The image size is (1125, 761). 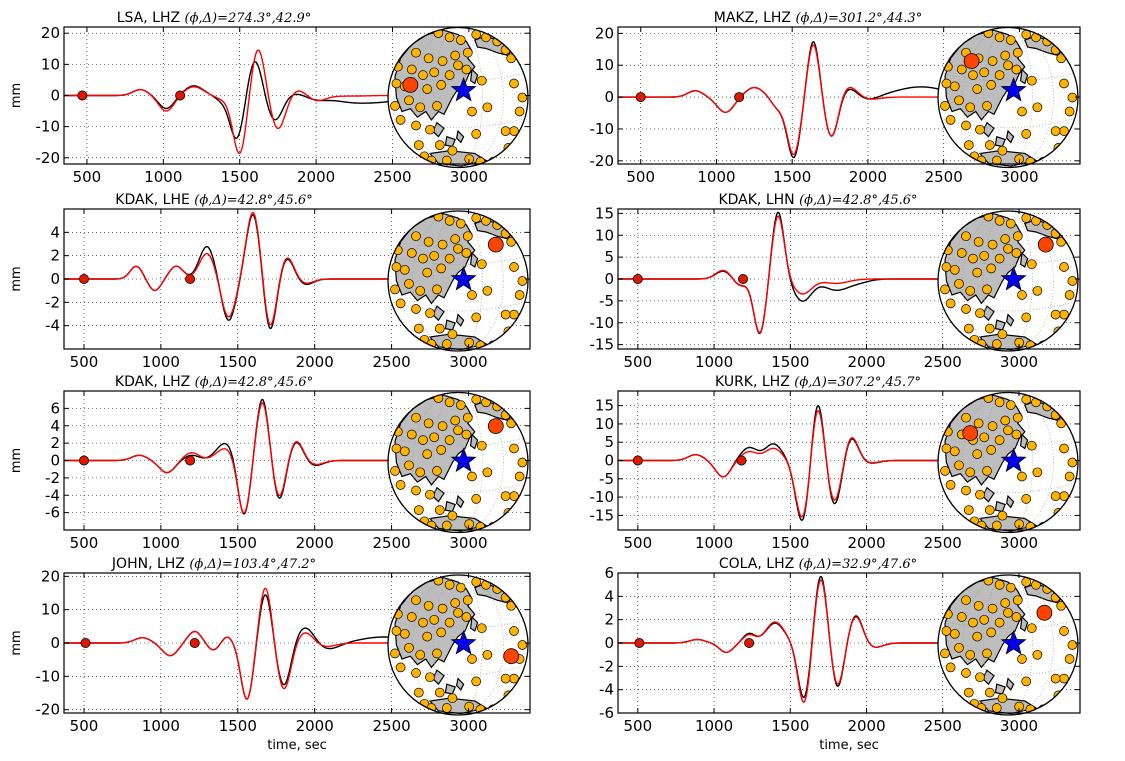 What do you see at coordinates (790, 543) in the screenshot?
I see `x-tick-label: 1500` at bounding box center [790, 543].